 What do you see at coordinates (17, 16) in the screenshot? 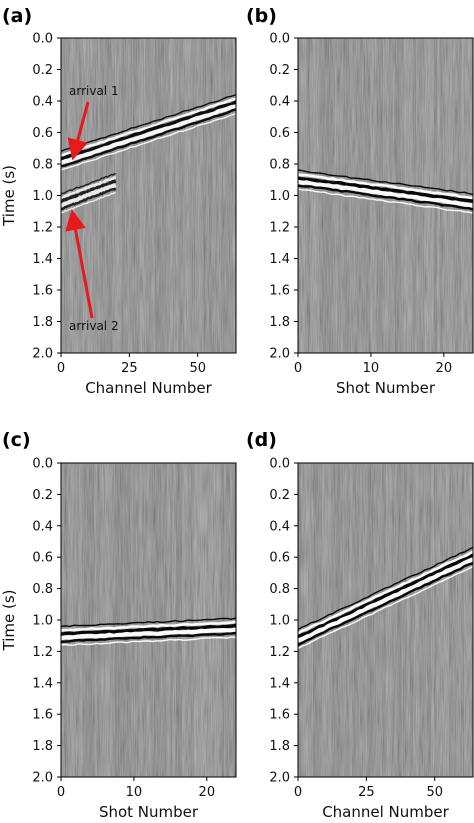
I see `panel-label: (a)` at bounding box center [17, 16].